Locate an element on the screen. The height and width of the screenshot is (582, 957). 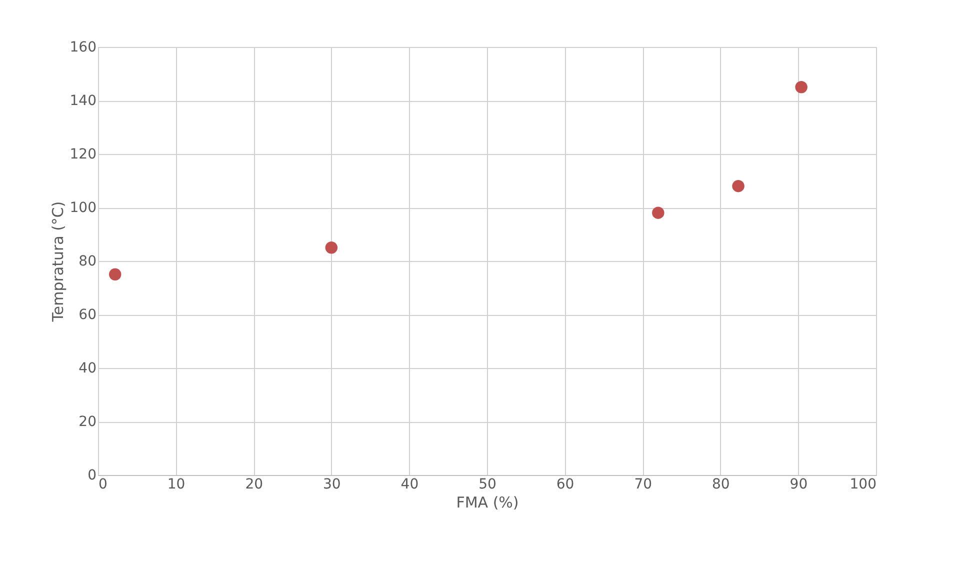
y-tick-label: 60 is located at coordinates (87, 315).